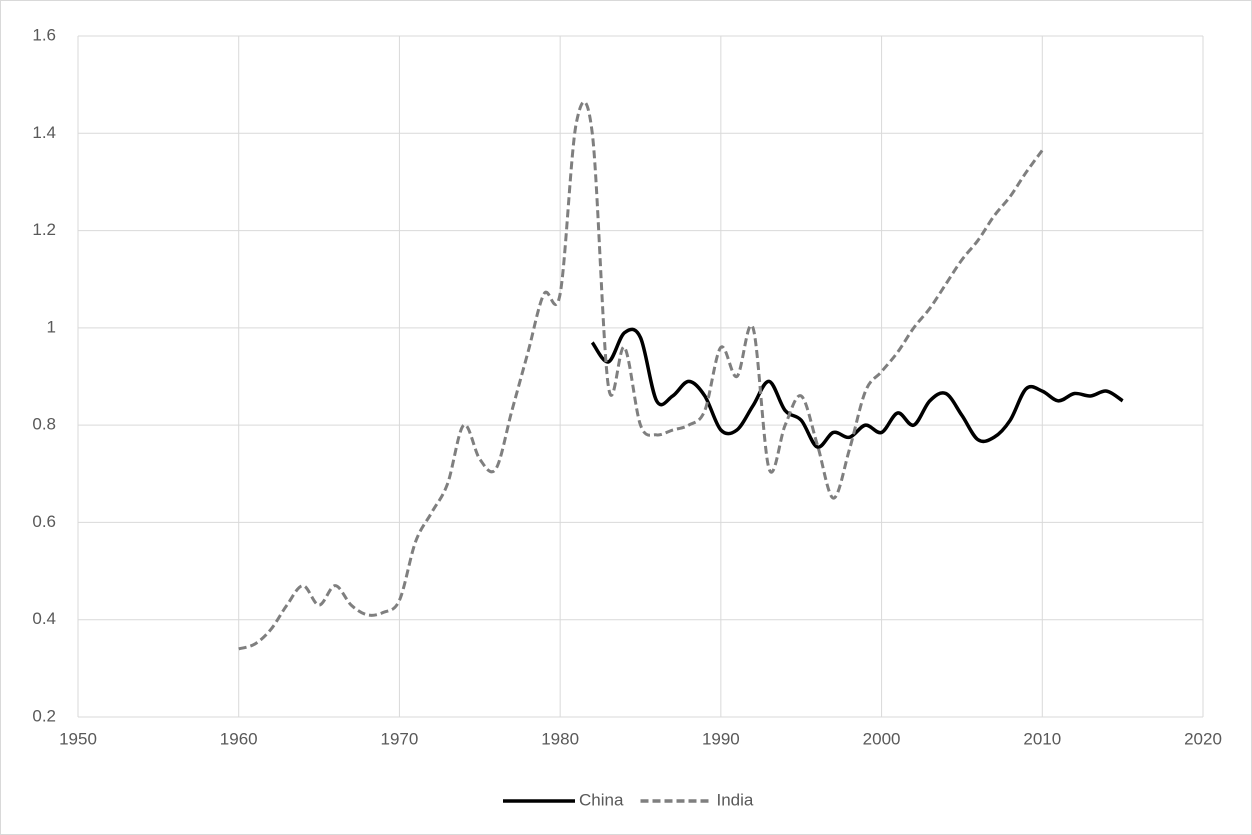 The width and height of the screenshot is (1252, 835). What do you see at coordinates (882, 738) in the screenshot?
I see `x-tick-label: 2000` at bounding box center [882, 738].